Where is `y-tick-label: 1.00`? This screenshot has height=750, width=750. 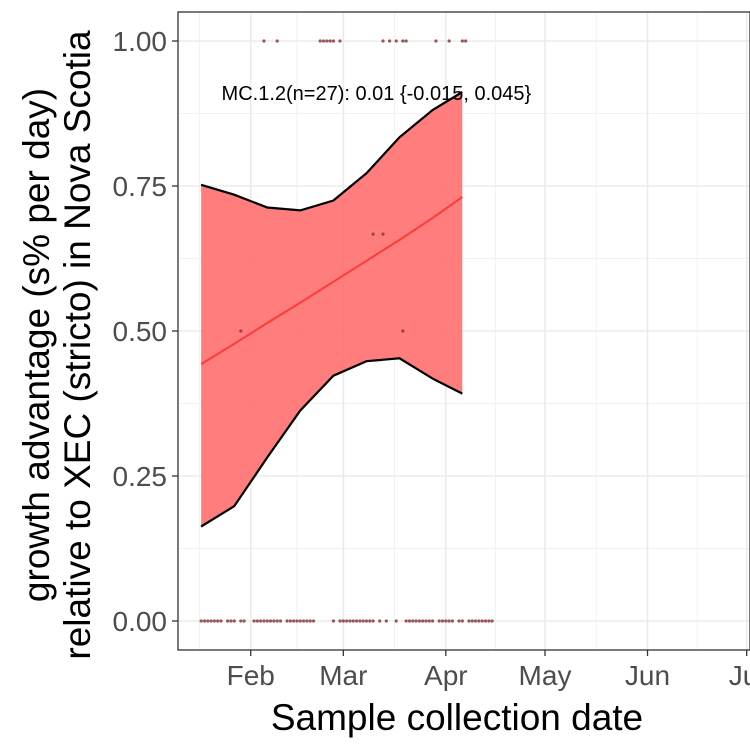 y-tick-label: 1.00 is located at coordinates (140, 41).